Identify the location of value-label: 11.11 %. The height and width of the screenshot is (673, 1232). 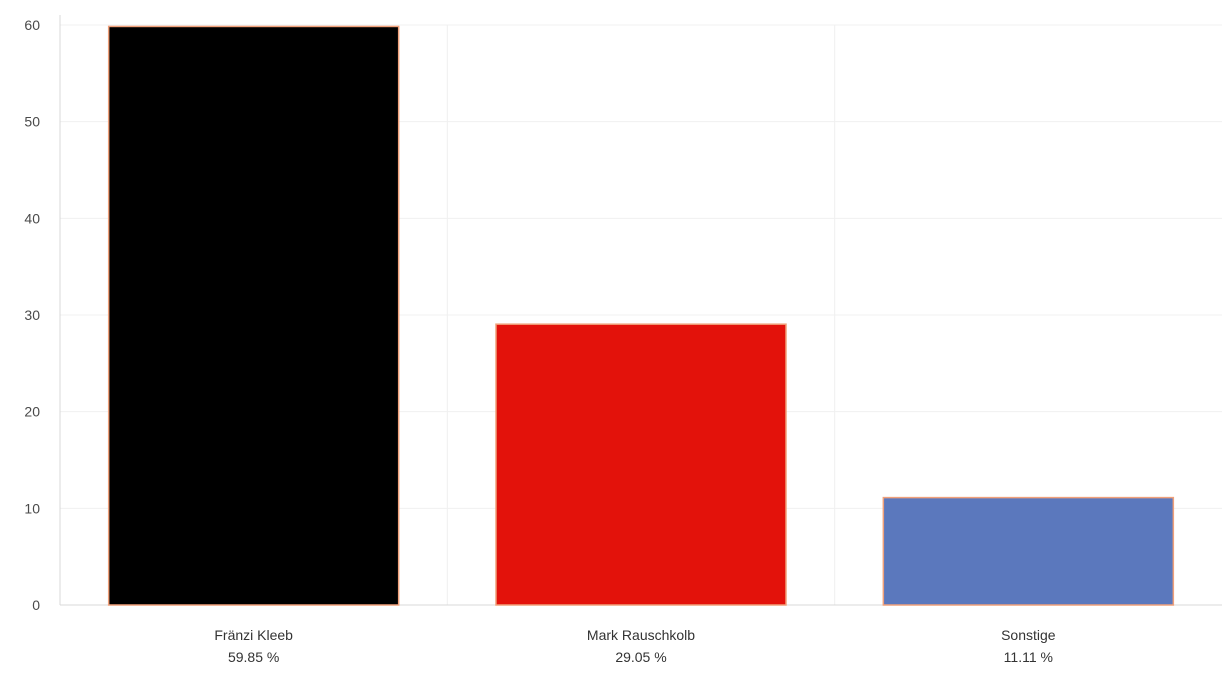
(1028, 657).